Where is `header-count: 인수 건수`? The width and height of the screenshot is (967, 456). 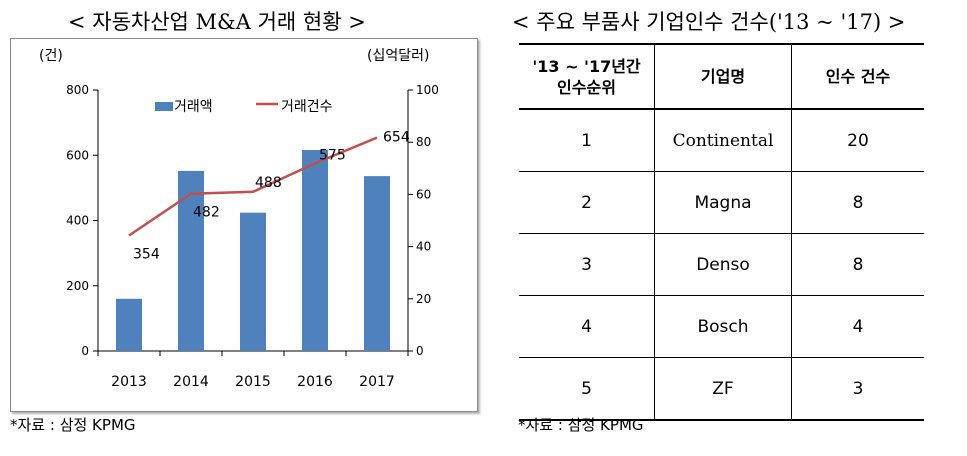
header-count: 인수 건수 is located at coordinates (857, 76).